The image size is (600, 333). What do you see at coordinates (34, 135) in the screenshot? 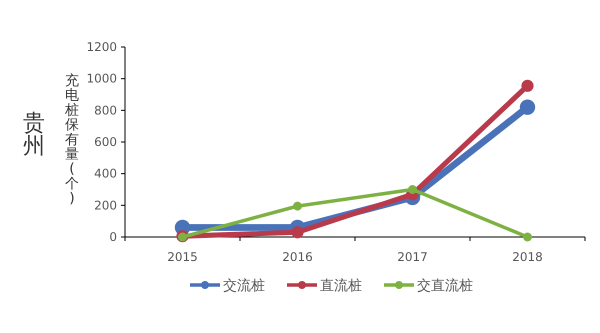
I see `text: 贵州` at bounding box center [34, 135].